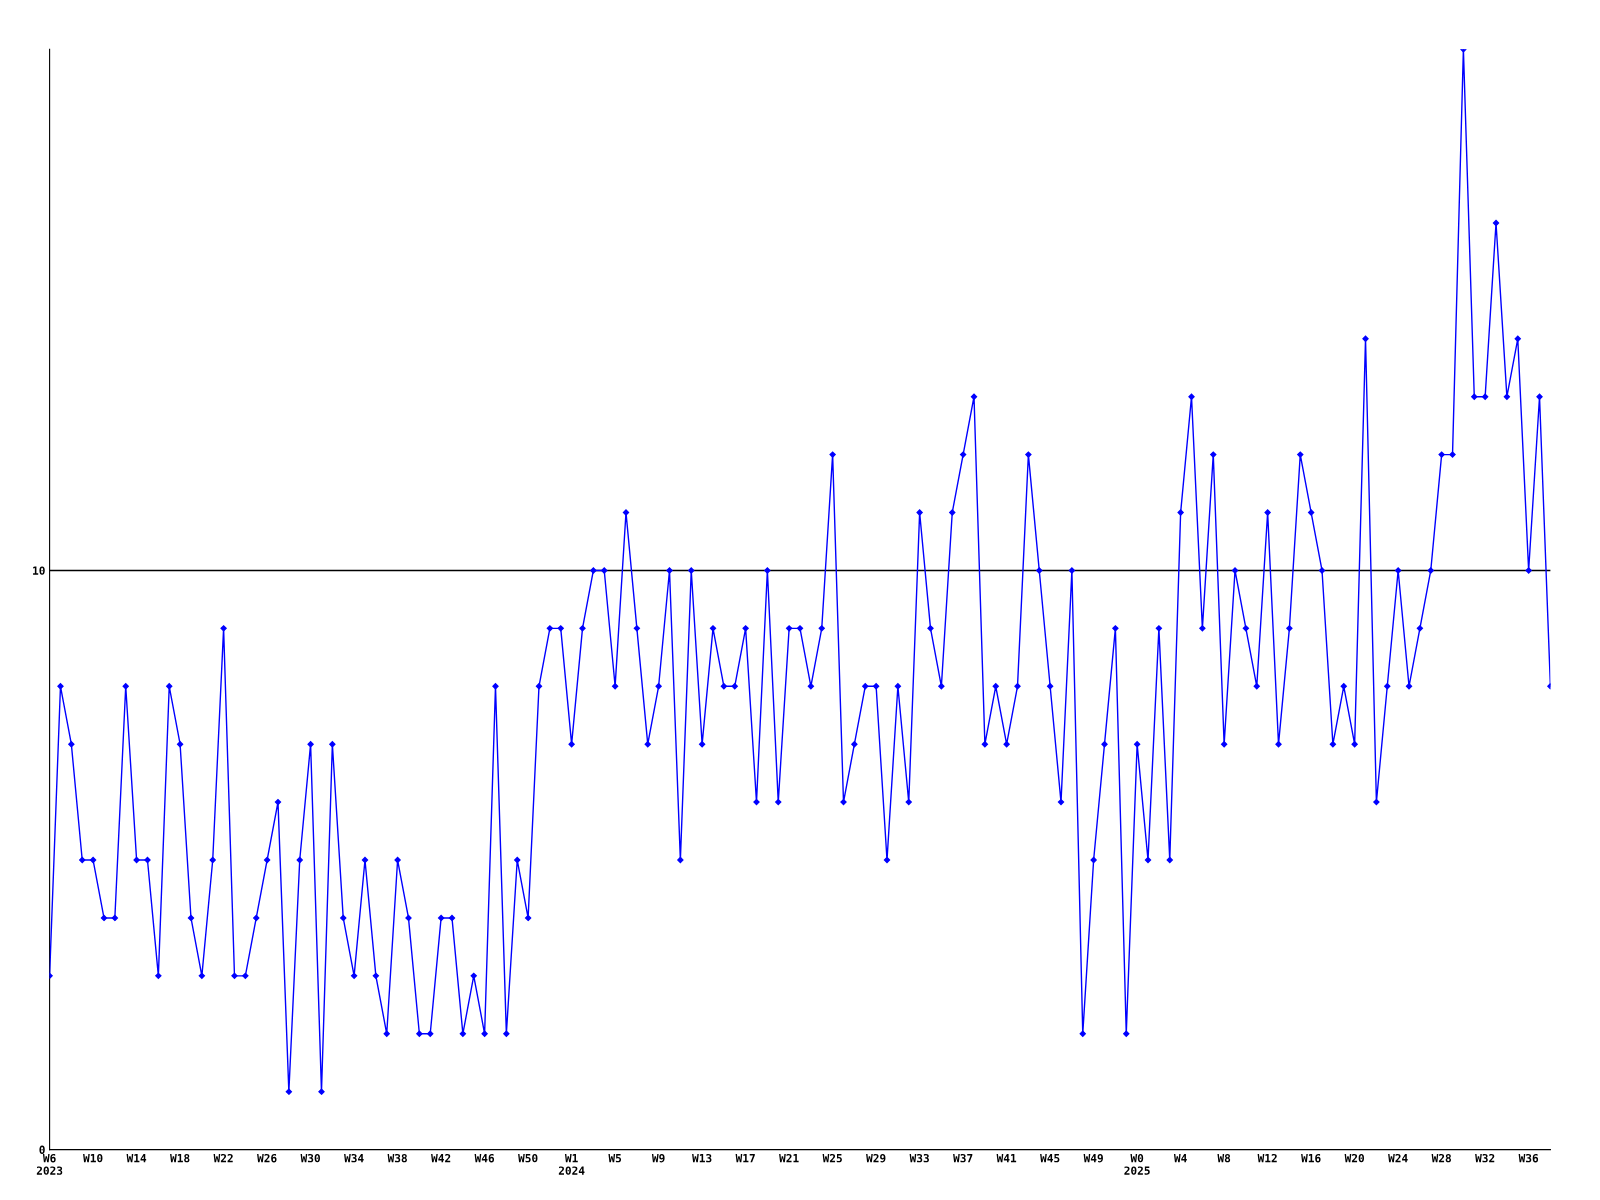  What do you see at coordinates (223, 1158) in the screenshot?
I see `x-tick-label: W22` at bounding box center [223, 1158].